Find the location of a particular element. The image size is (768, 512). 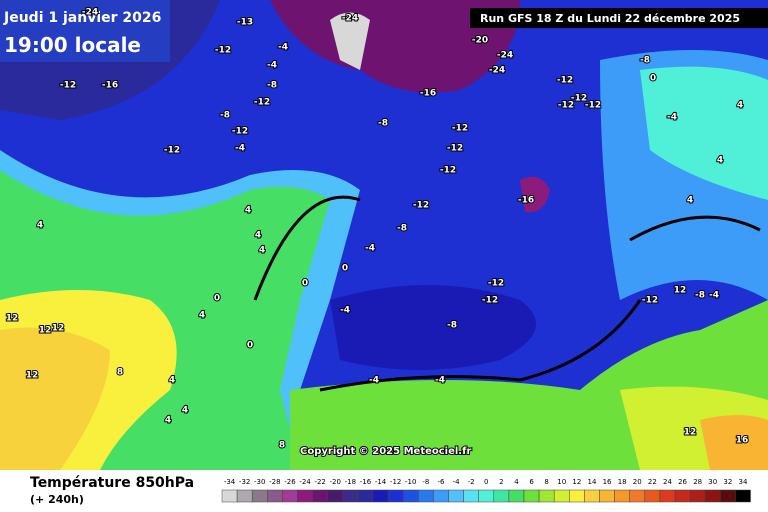

legend-label: 18 is located at coordinates (622, 482).